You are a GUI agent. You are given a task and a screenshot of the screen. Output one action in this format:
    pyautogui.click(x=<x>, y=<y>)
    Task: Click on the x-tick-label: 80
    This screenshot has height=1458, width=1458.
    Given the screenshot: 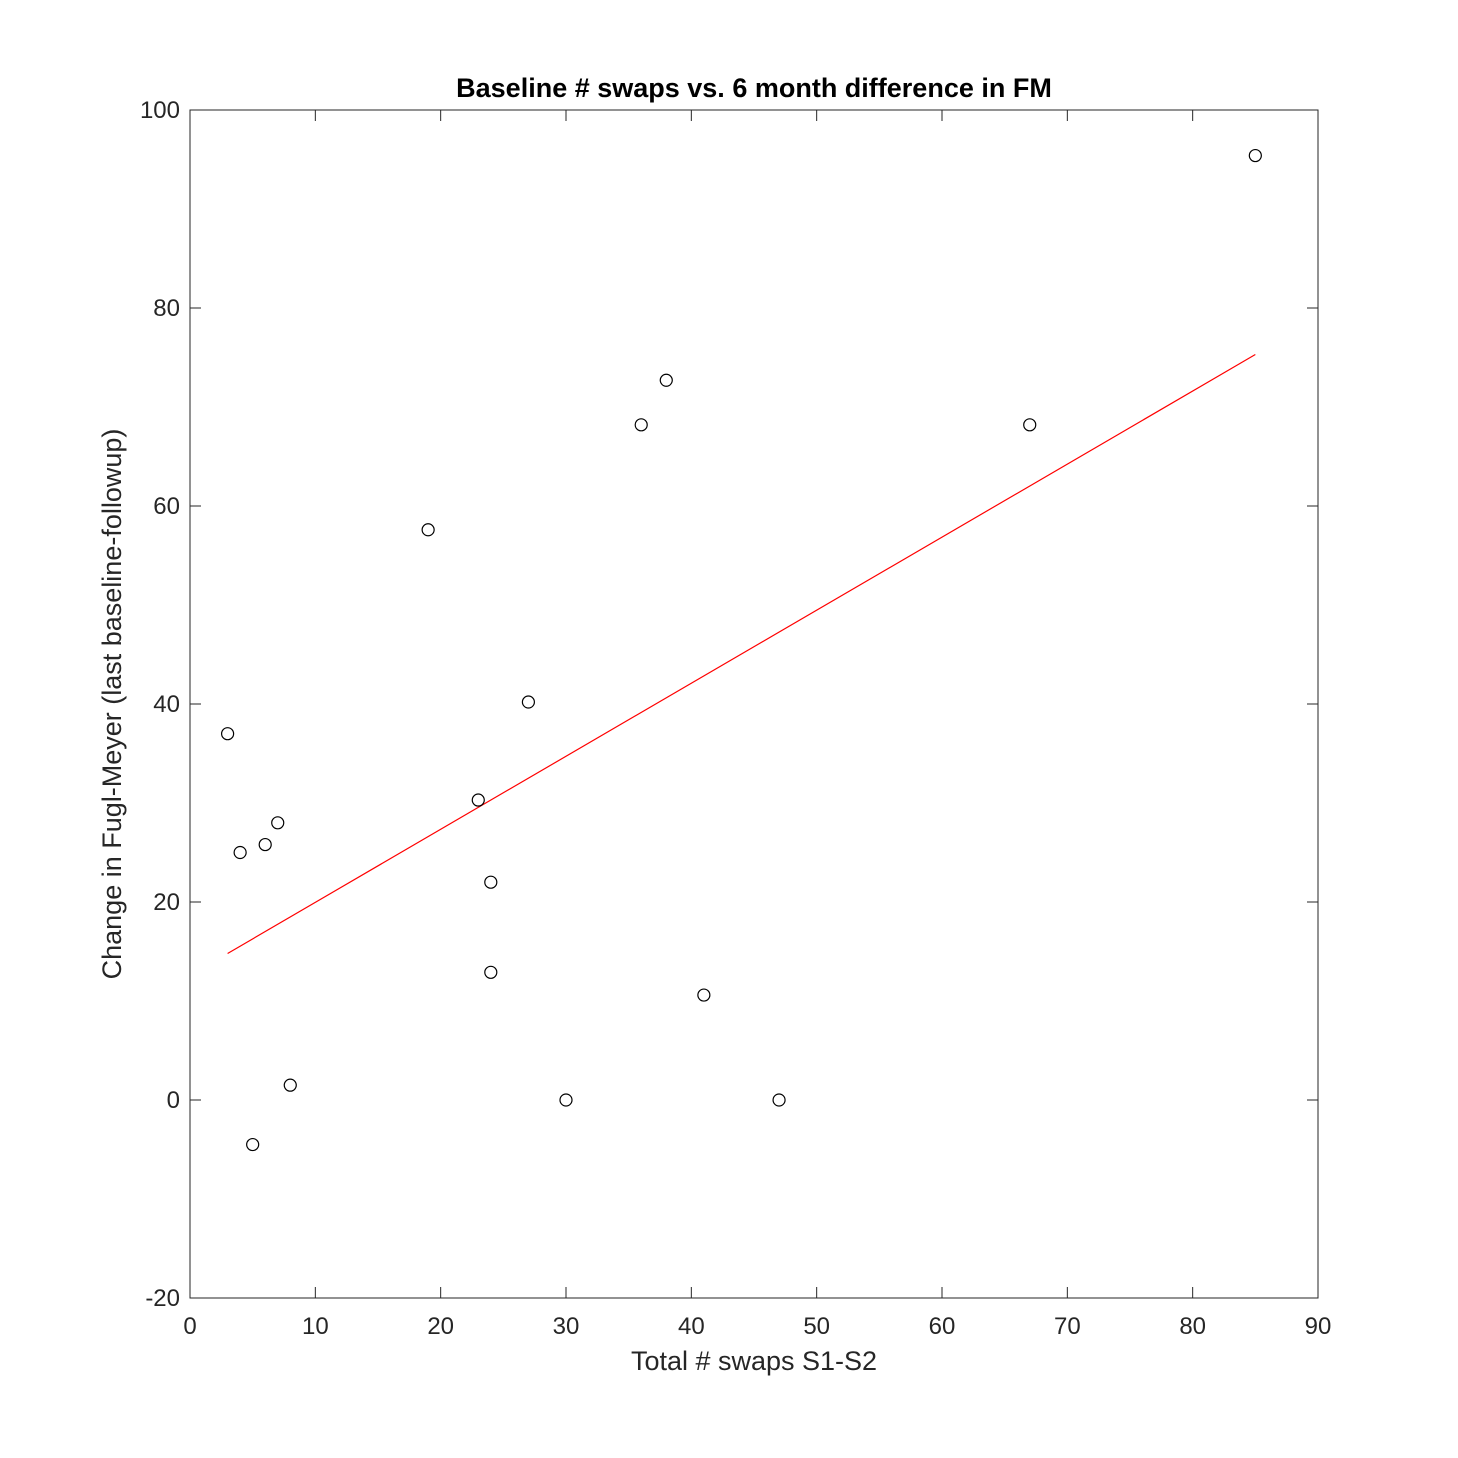 What is the action you would take?
    pyautogui.click(x=1192, y=1326)
    